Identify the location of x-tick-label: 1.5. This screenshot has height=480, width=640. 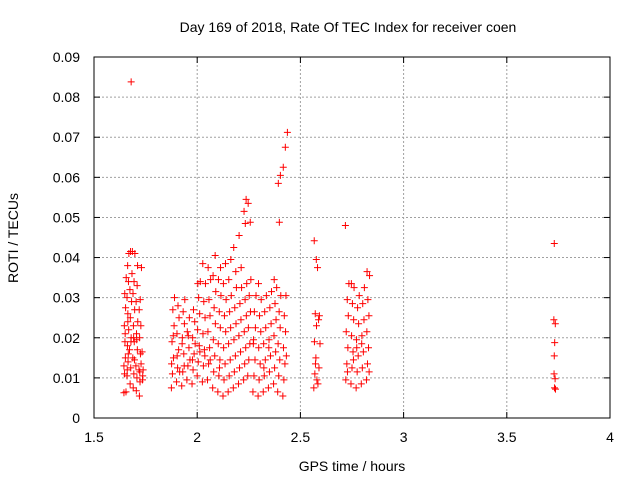
(94, 437).